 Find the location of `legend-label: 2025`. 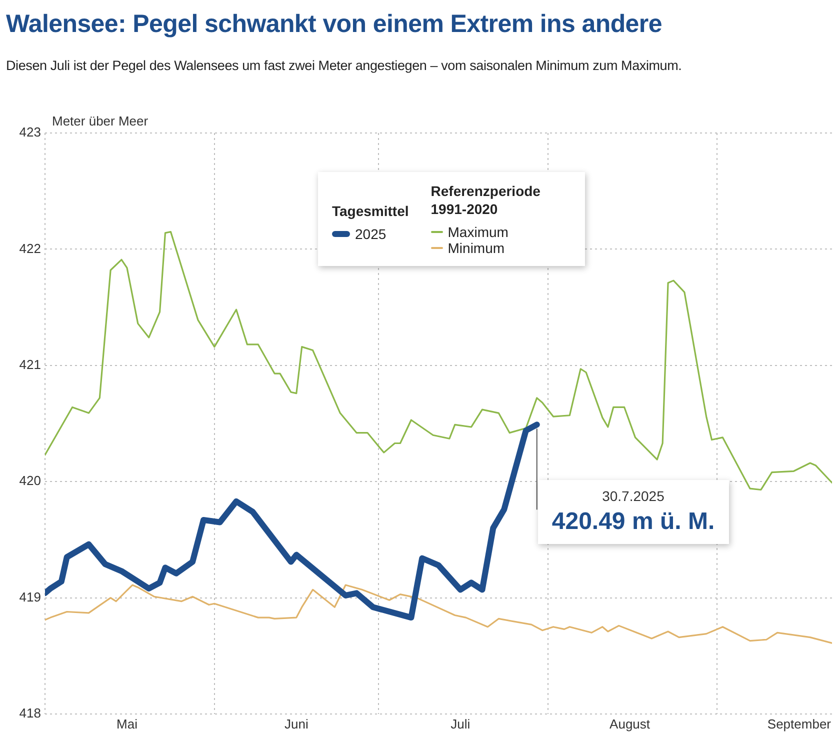

legend-label: 2025 is located at coordinates (370, 234).